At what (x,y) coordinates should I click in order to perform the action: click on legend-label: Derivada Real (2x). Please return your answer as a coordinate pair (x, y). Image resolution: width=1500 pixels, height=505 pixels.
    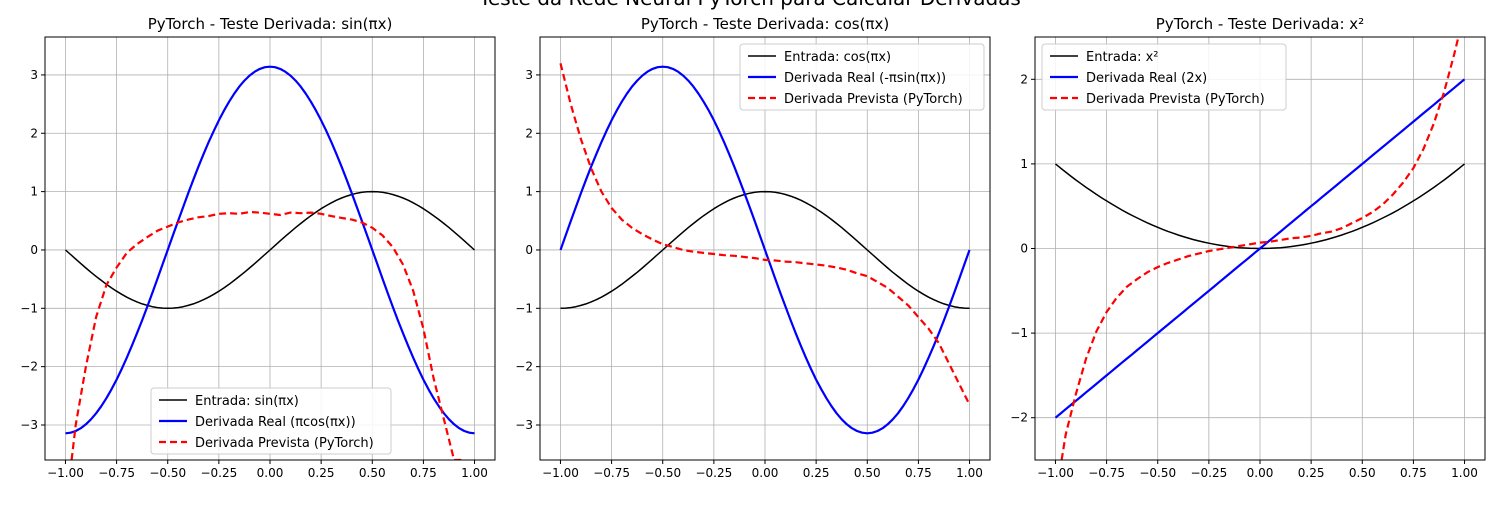
    Looking at the image, I should click on (1146, 78).